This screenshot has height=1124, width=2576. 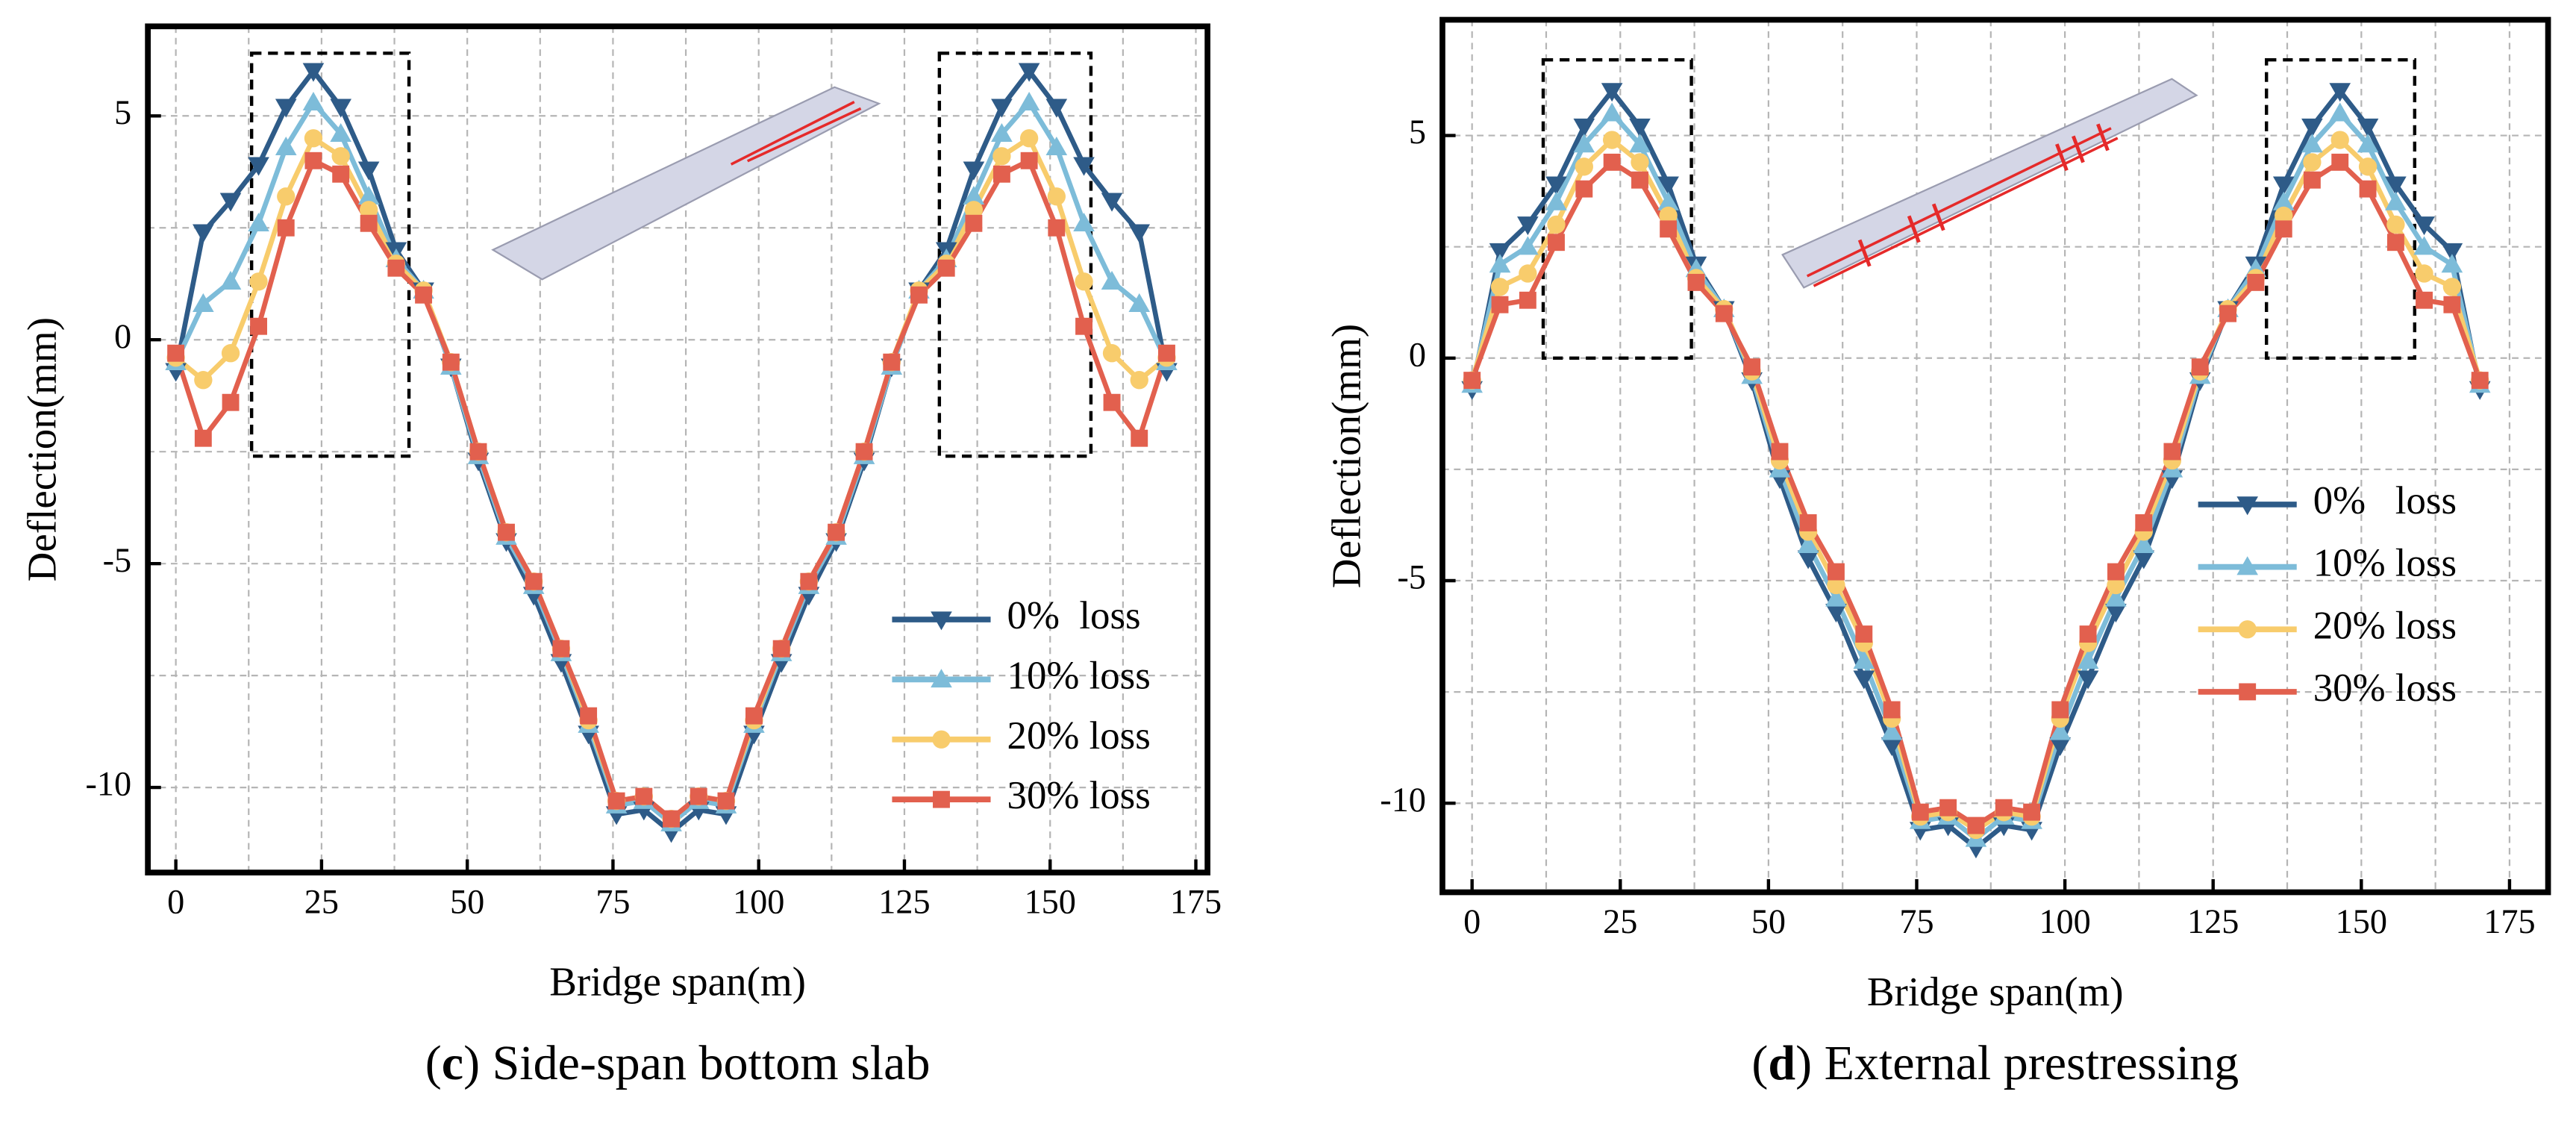 I want to click on y-tick-label: -5, so click(x=117, y=560).